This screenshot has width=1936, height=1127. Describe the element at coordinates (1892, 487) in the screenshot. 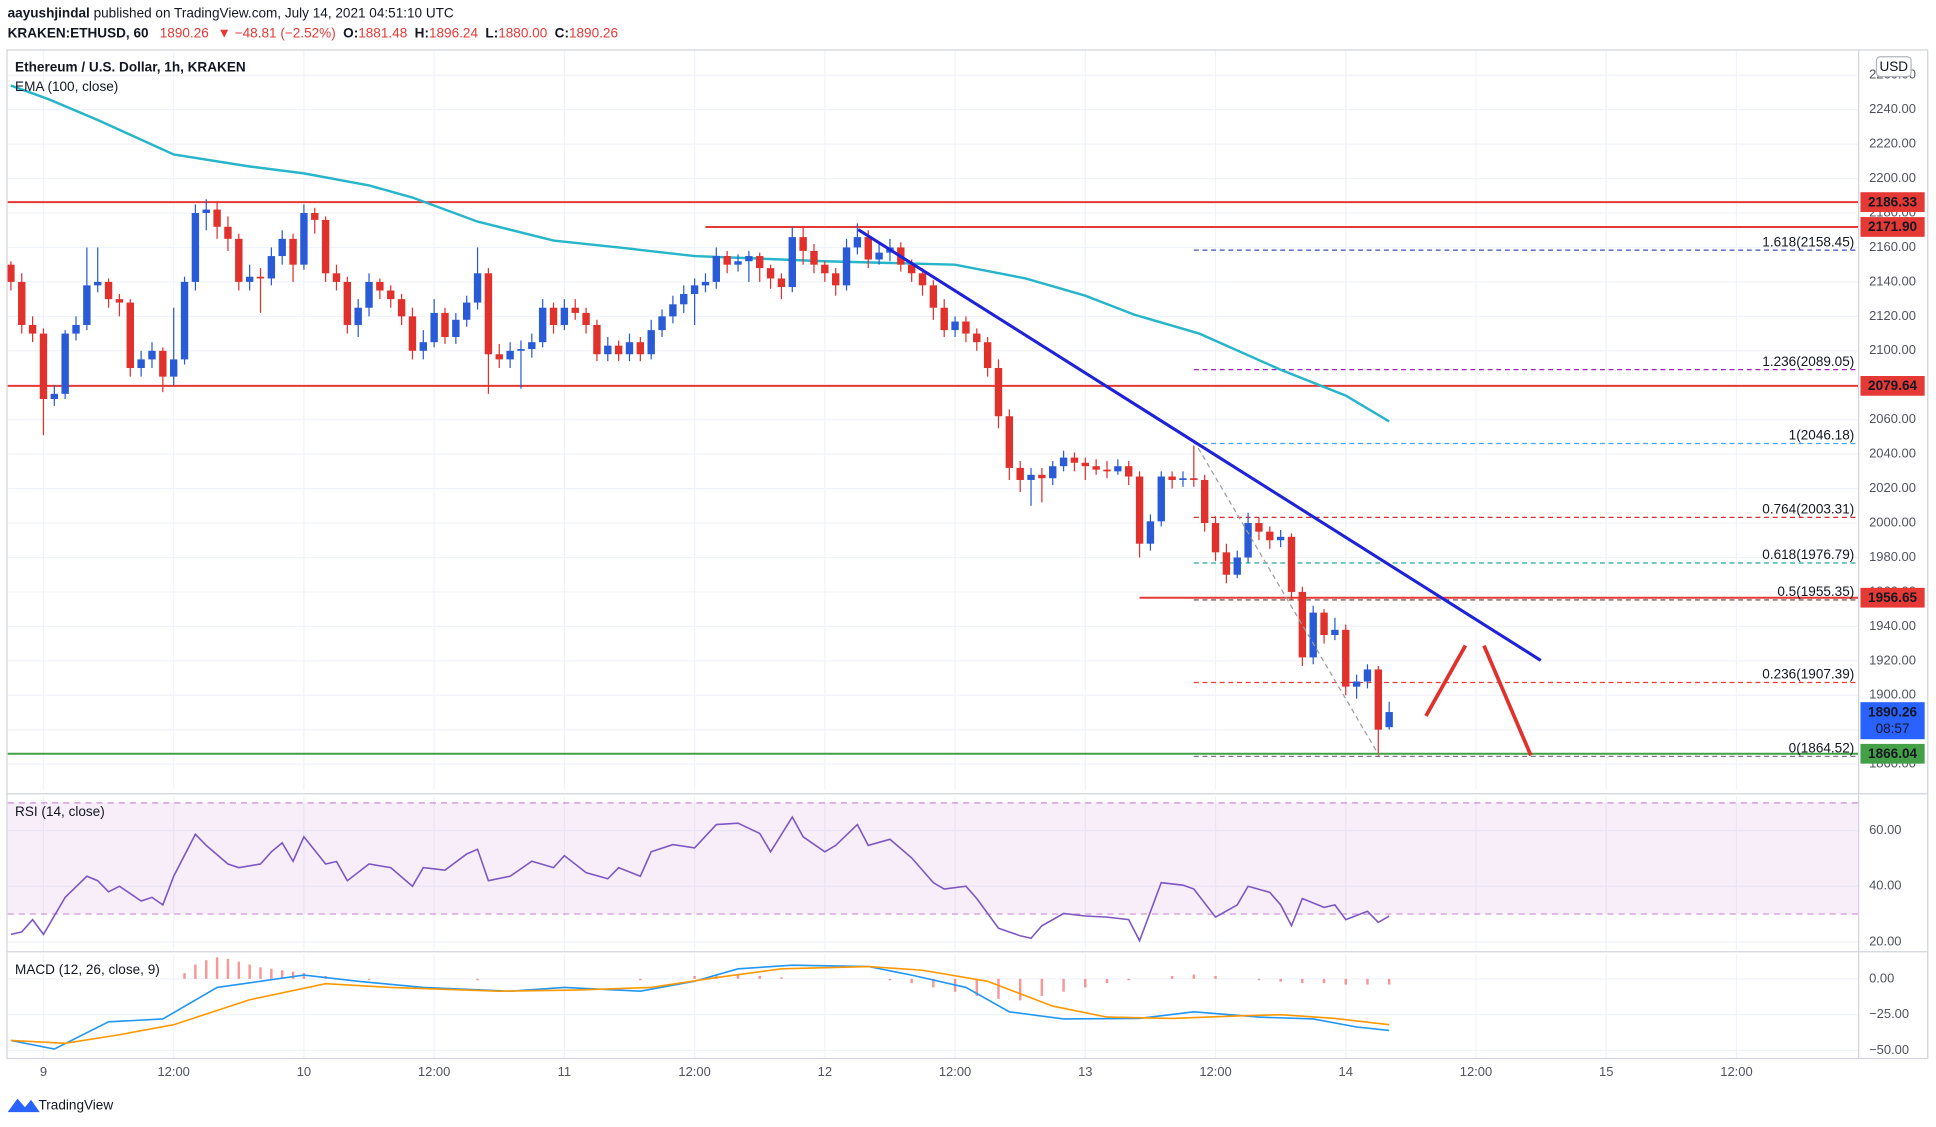

I see `y-tick-label: 2020.00` at that location.